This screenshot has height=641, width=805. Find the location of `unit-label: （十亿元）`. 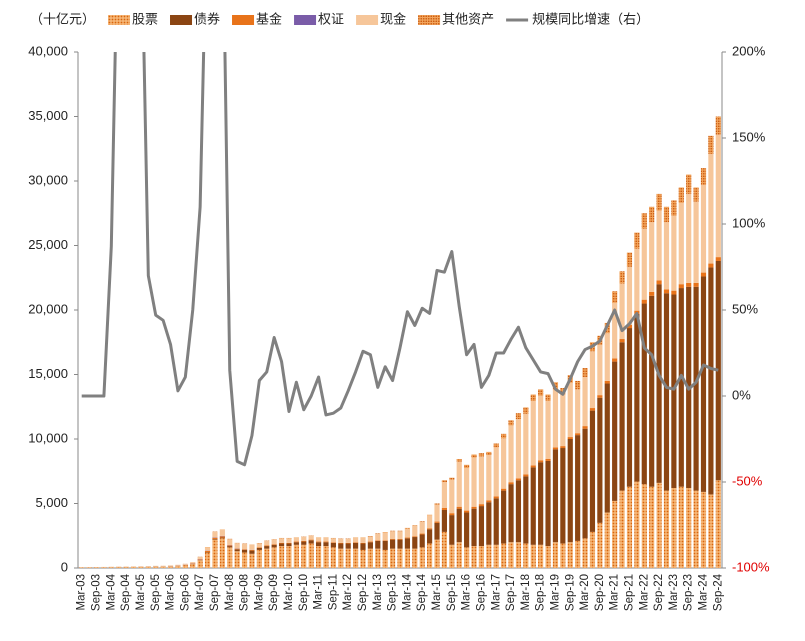

unit-label: （十亿元） is located at coordinates (62, 18).